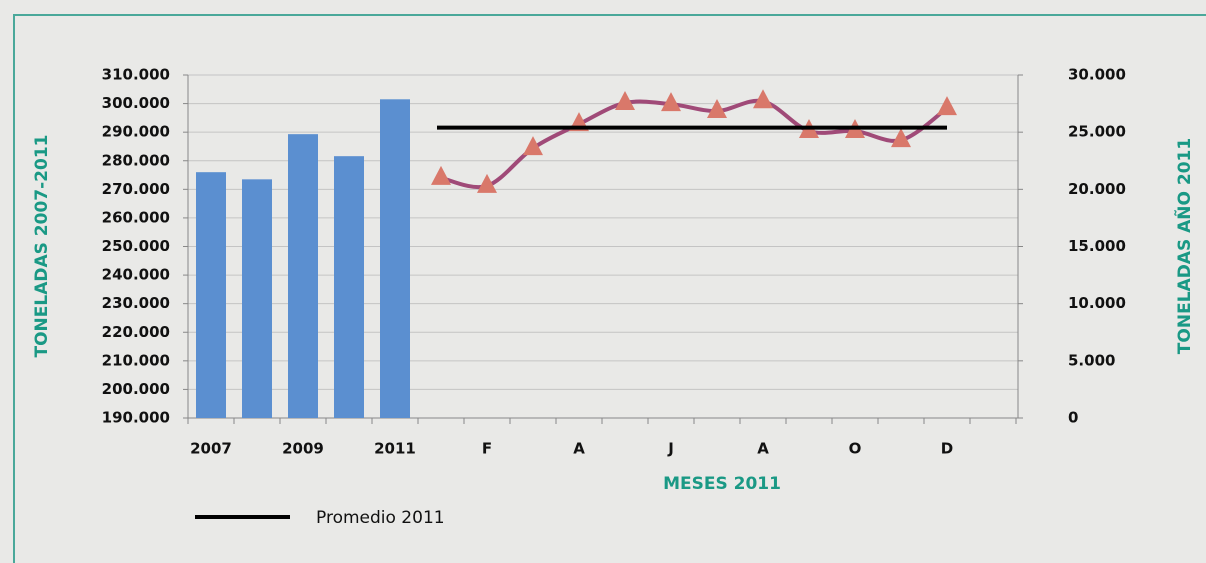  I want to click on y-tick-label: 200.000, so click(136, 389).